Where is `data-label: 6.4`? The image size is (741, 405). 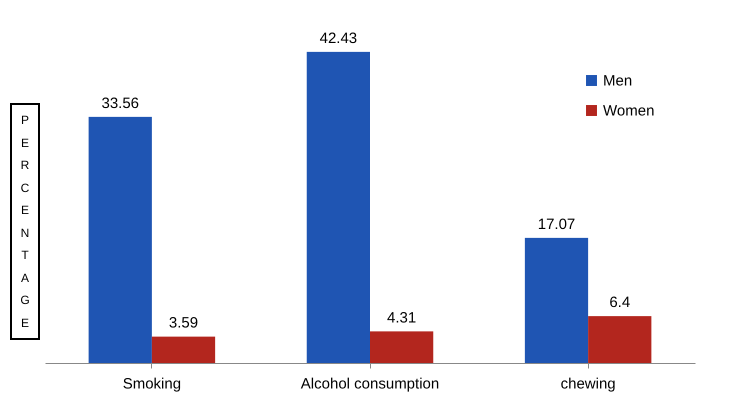
data-label: 6.4 is located at coordinates (619, 303).